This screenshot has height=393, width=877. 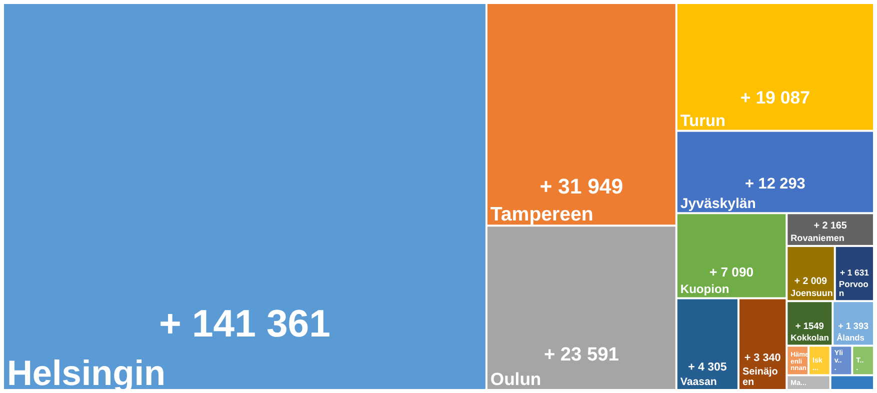 I want to click on category-label: Rovaniemen, so click(x=817, y=237).